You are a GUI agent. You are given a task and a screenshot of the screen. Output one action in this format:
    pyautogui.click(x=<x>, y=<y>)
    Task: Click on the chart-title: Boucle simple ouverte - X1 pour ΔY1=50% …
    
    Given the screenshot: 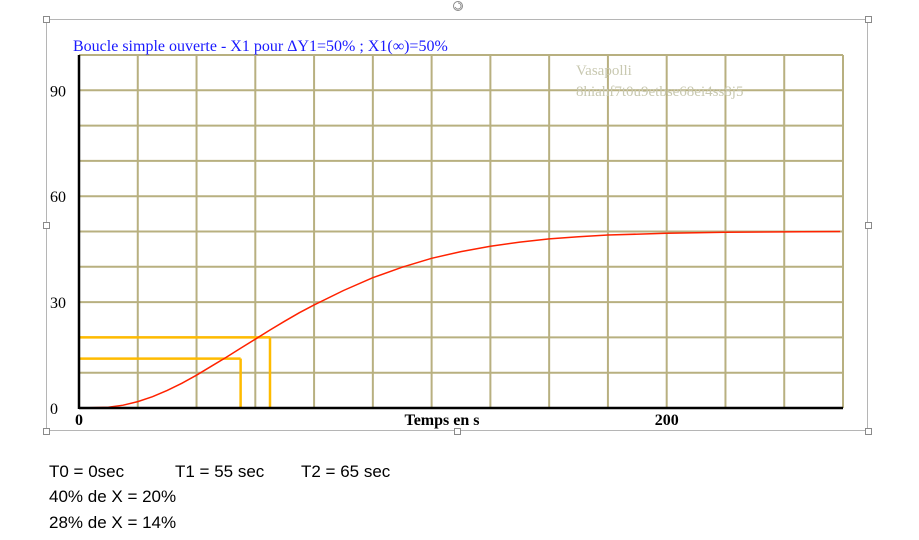 What is the action you would take?
    pyautogui.click(x=260, y=46)
    